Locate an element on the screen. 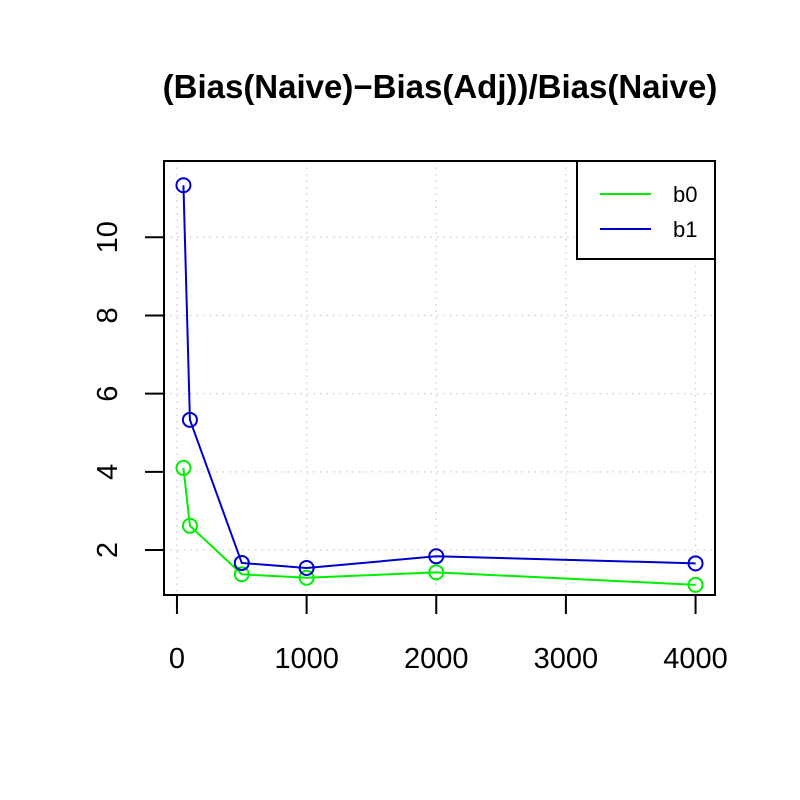  y-tick-label: 10 is located at coordinates (108, 237).